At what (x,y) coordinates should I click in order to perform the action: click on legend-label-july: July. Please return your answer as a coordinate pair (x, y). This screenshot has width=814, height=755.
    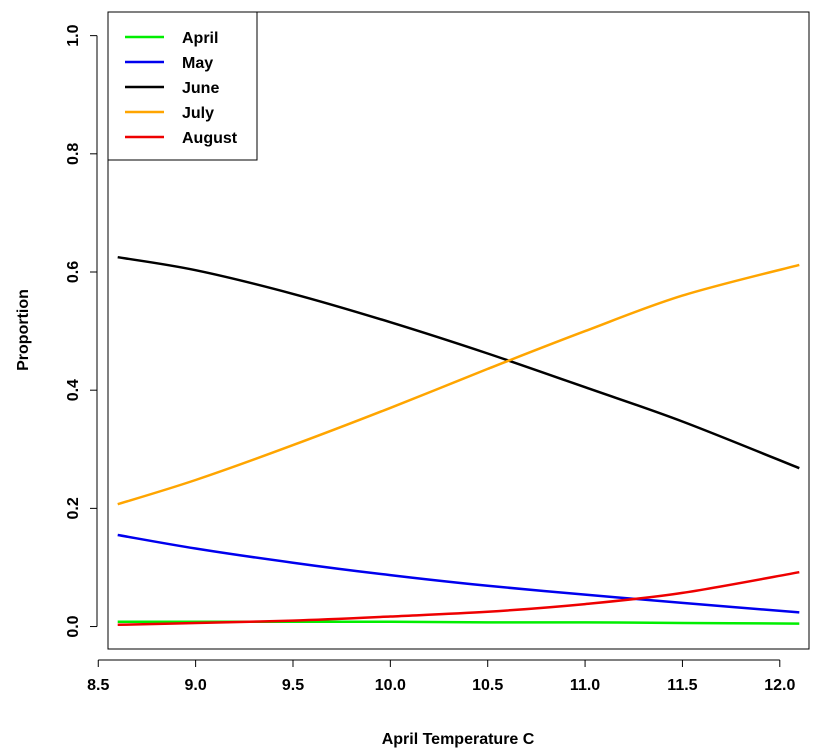
    Looking at the image, I should click on (198, 113).